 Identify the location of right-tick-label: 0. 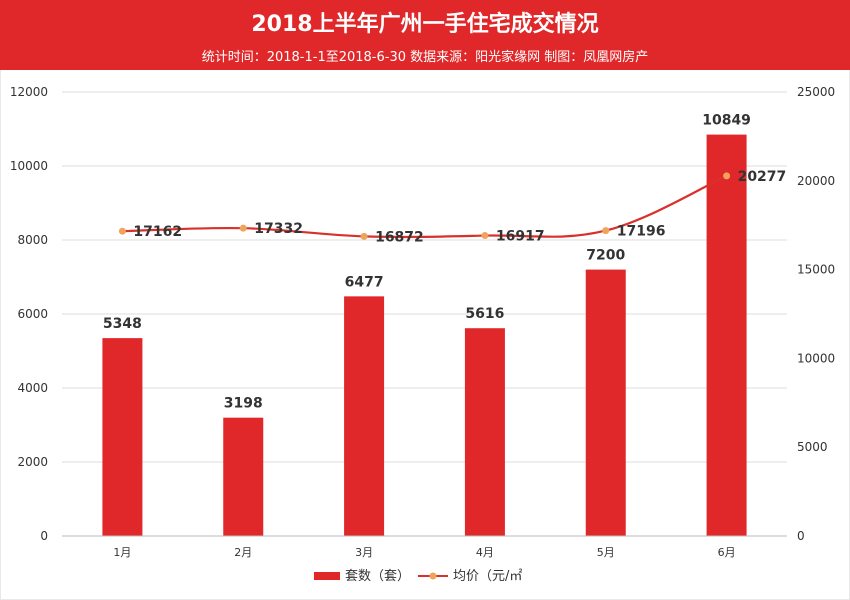
(801, 536).